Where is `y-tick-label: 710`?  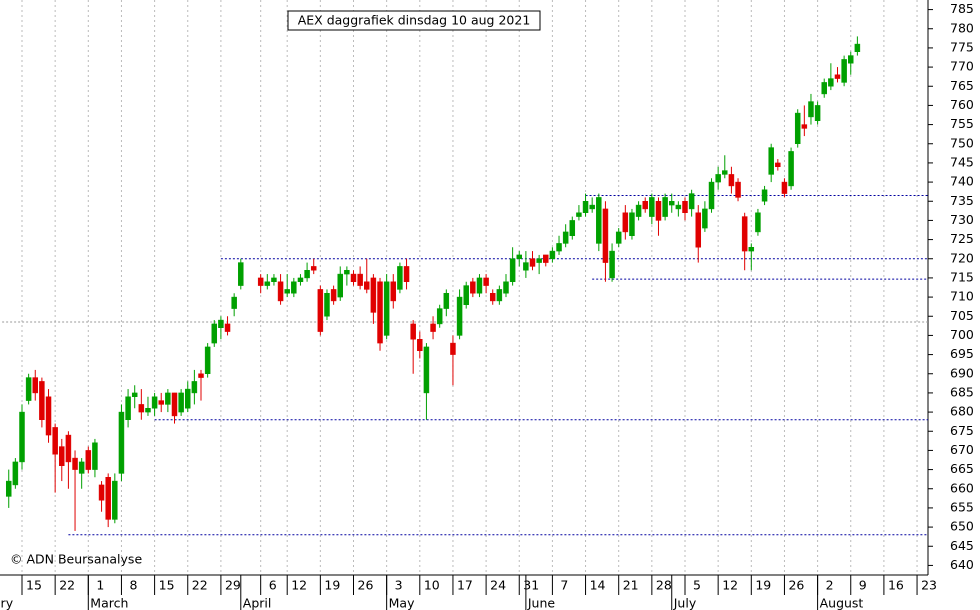
y-tick-label: 710 is located at coordinates (962, 296).